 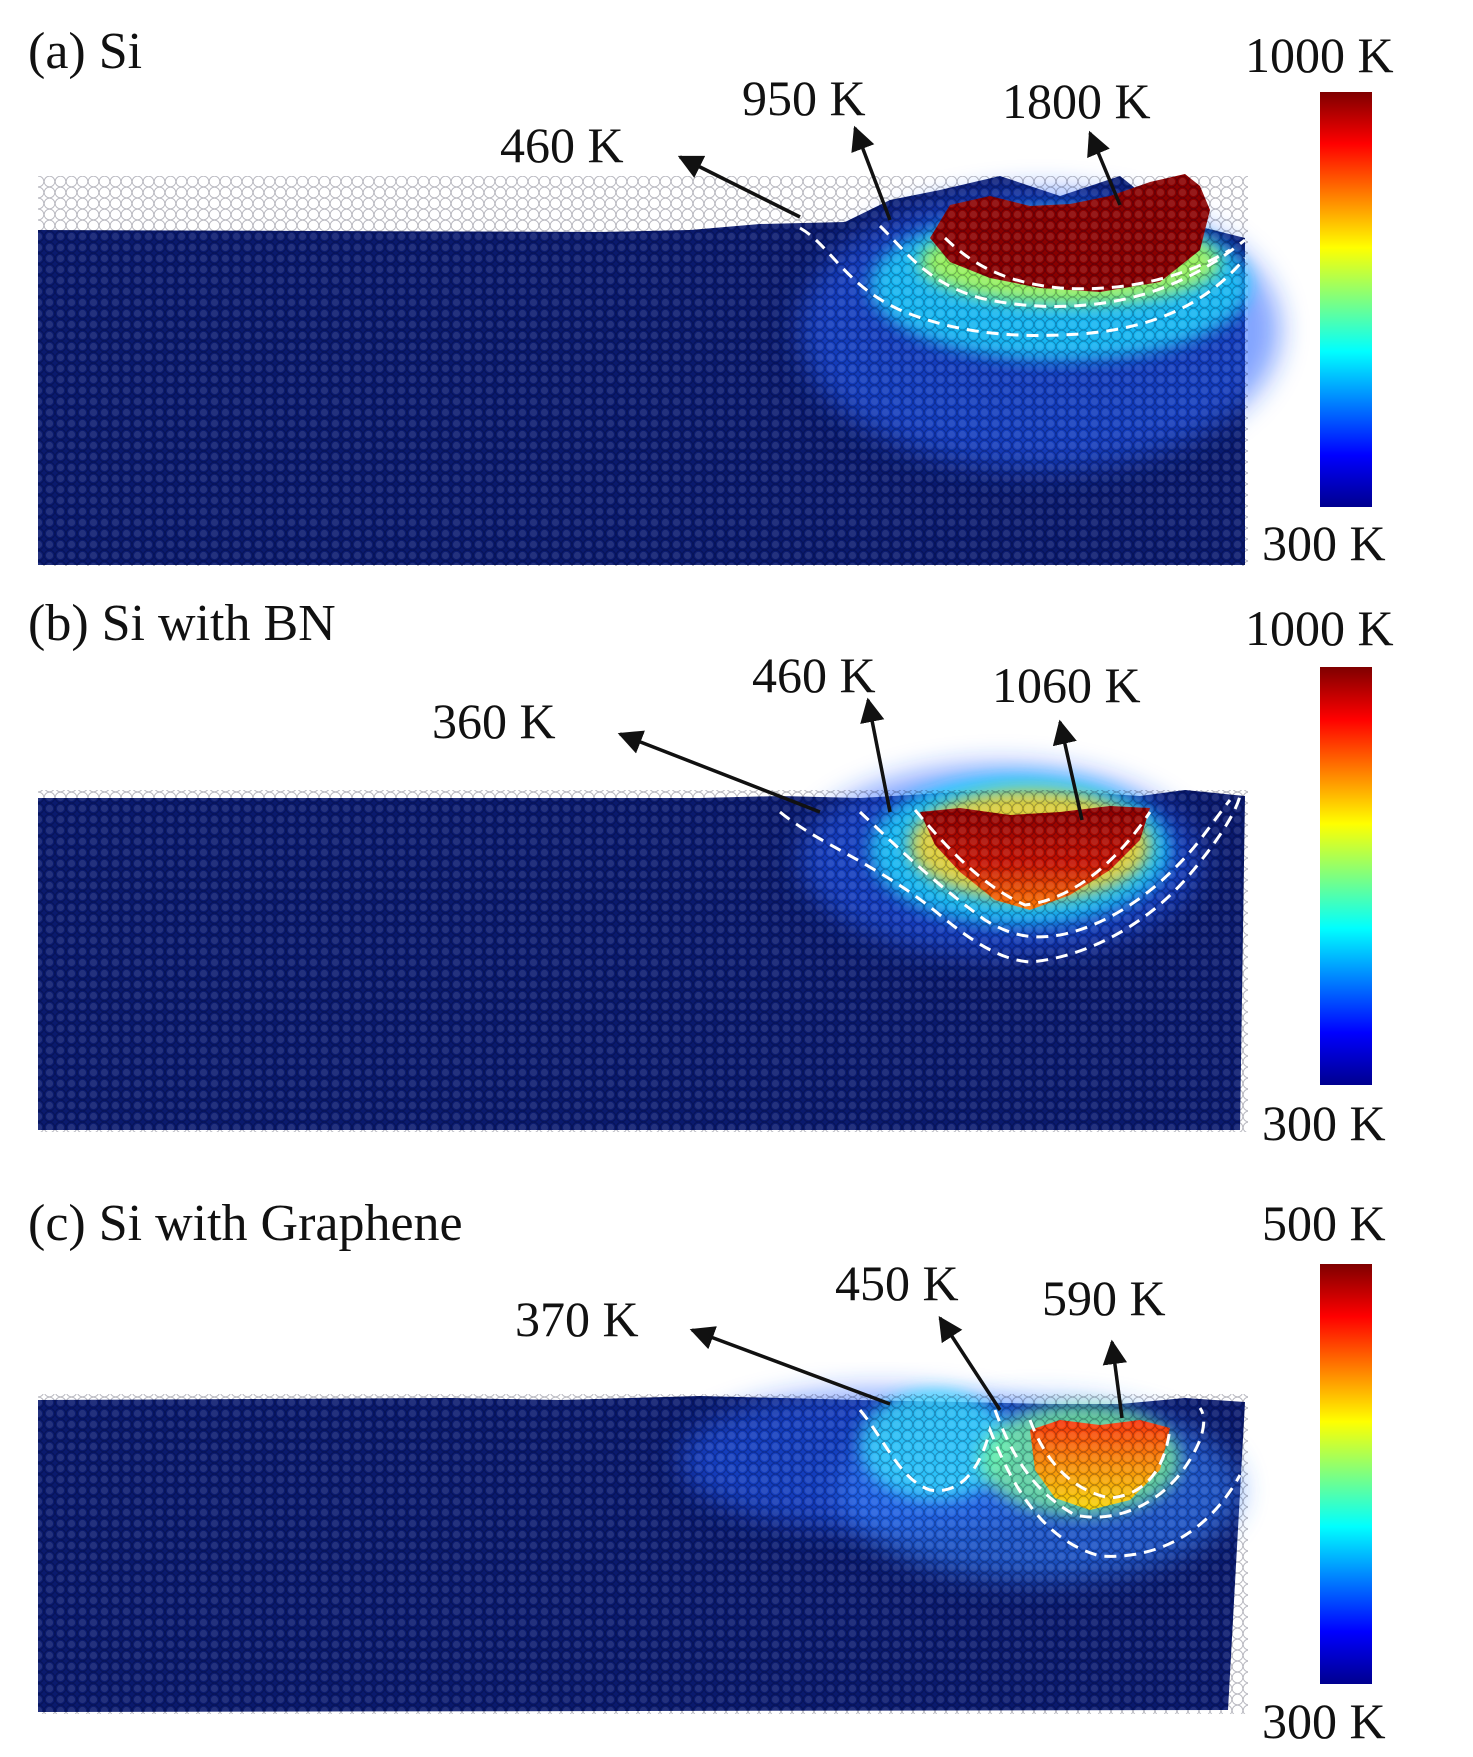 I want to click on panel-c-colorbar: 500 K 300 K, so click(x=1324, y=1472).